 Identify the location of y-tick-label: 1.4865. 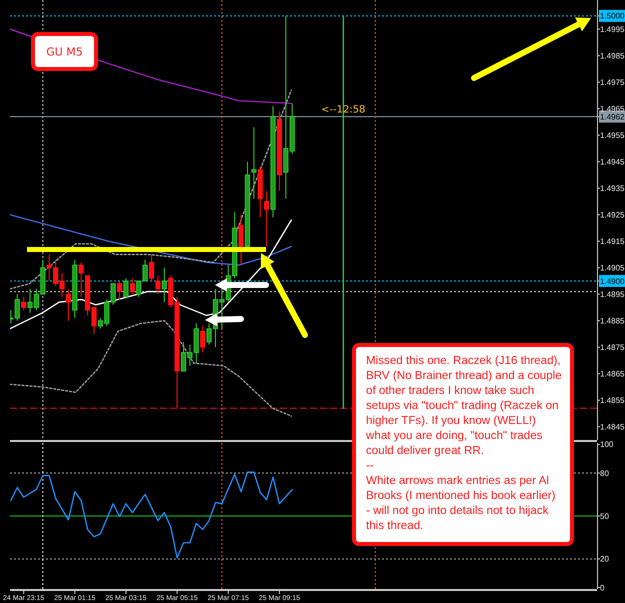
(612, 374).